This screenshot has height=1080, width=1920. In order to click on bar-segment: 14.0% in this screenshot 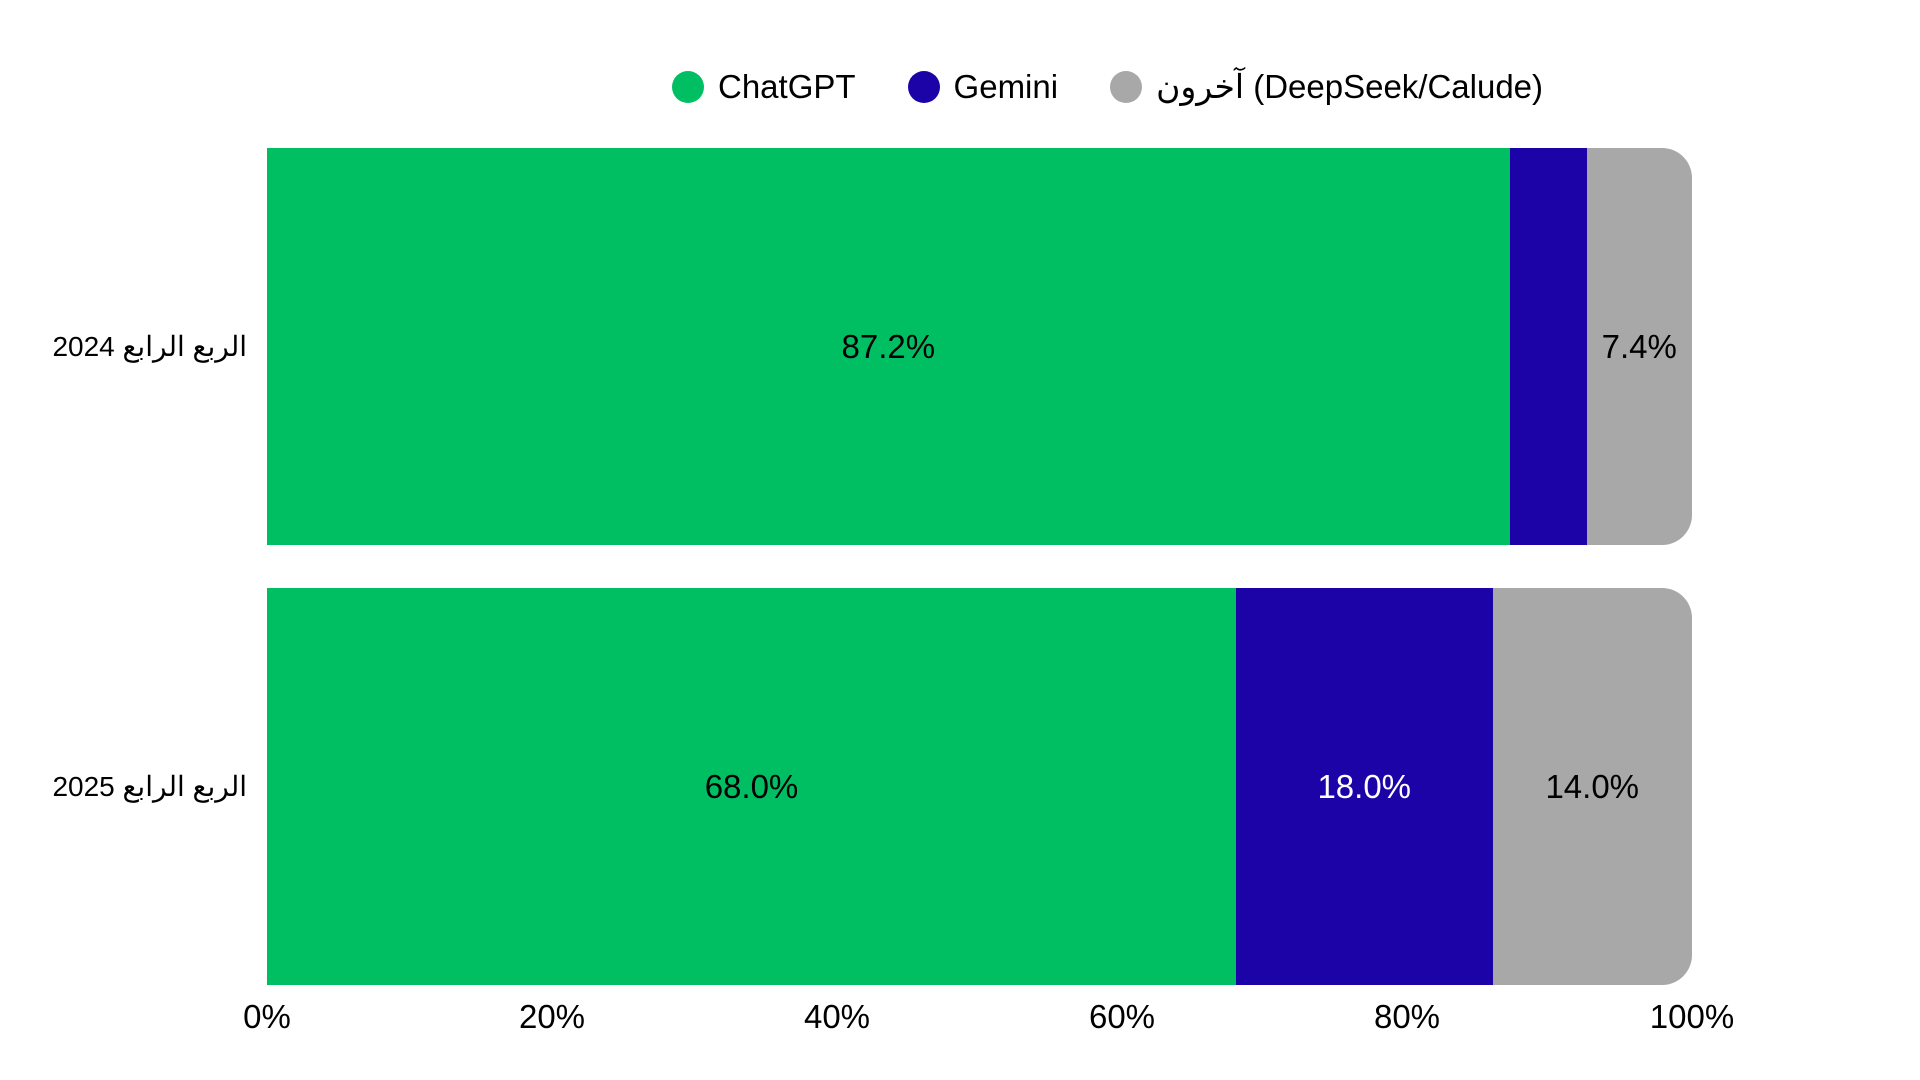, I will do `click(1592, 786)`.